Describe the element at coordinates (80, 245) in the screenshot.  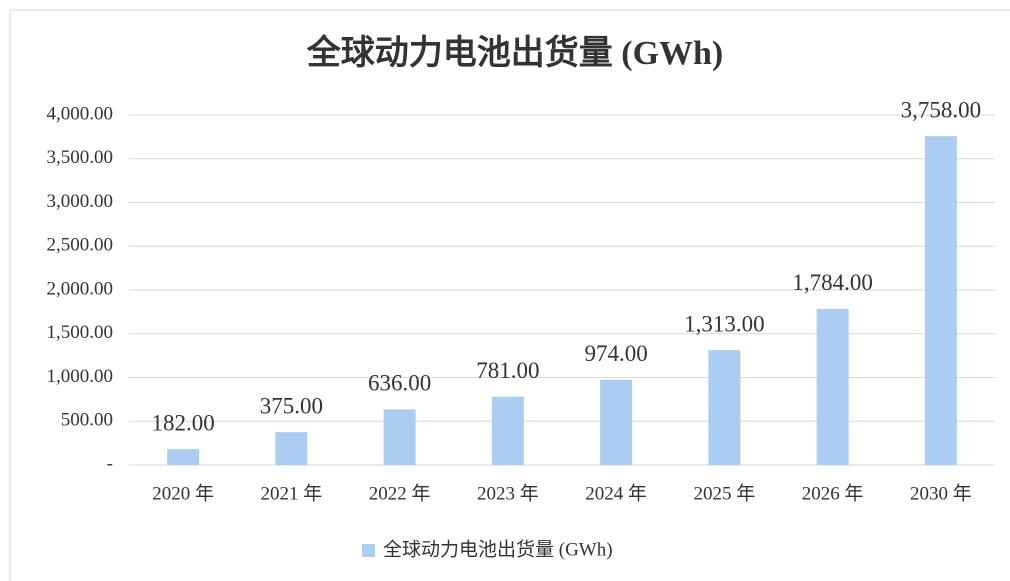
I see `y-tick-label: 2,500.00` at that location.